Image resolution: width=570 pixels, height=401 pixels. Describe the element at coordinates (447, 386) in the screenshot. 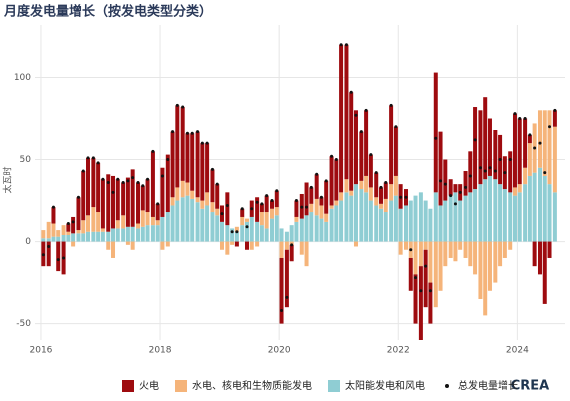

I see `legend-marker` at that location.